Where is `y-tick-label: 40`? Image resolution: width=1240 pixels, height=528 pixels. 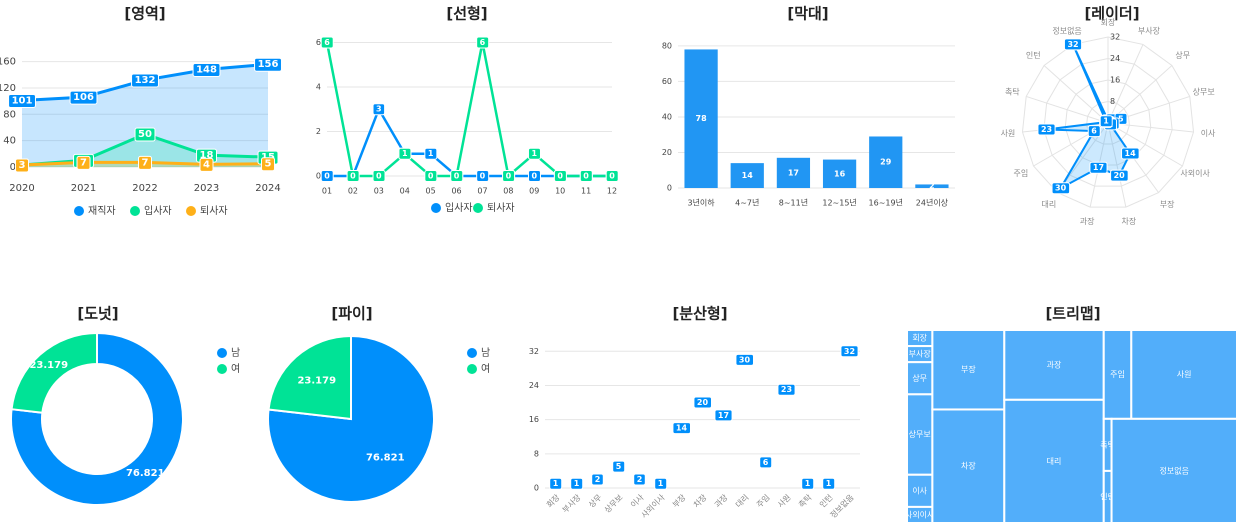 y-tick-label: 40 is located at coordinates (9, 141).